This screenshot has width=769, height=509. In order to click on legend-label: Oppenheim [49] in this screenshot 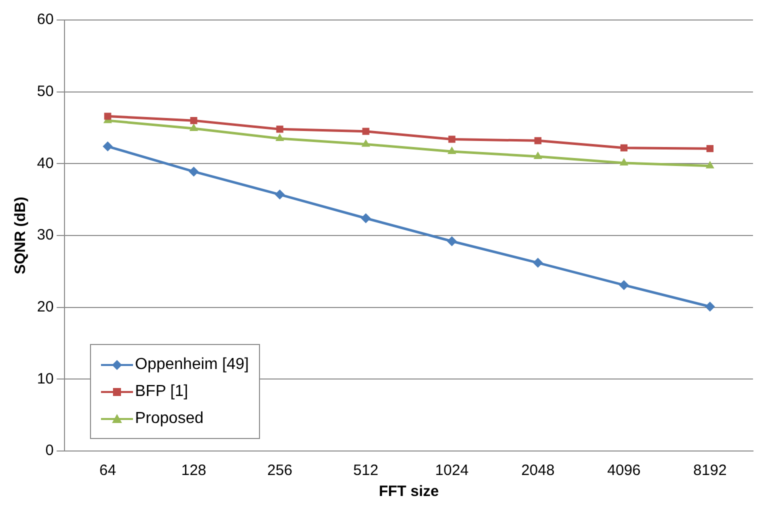, I will do `click(192, 365)`.